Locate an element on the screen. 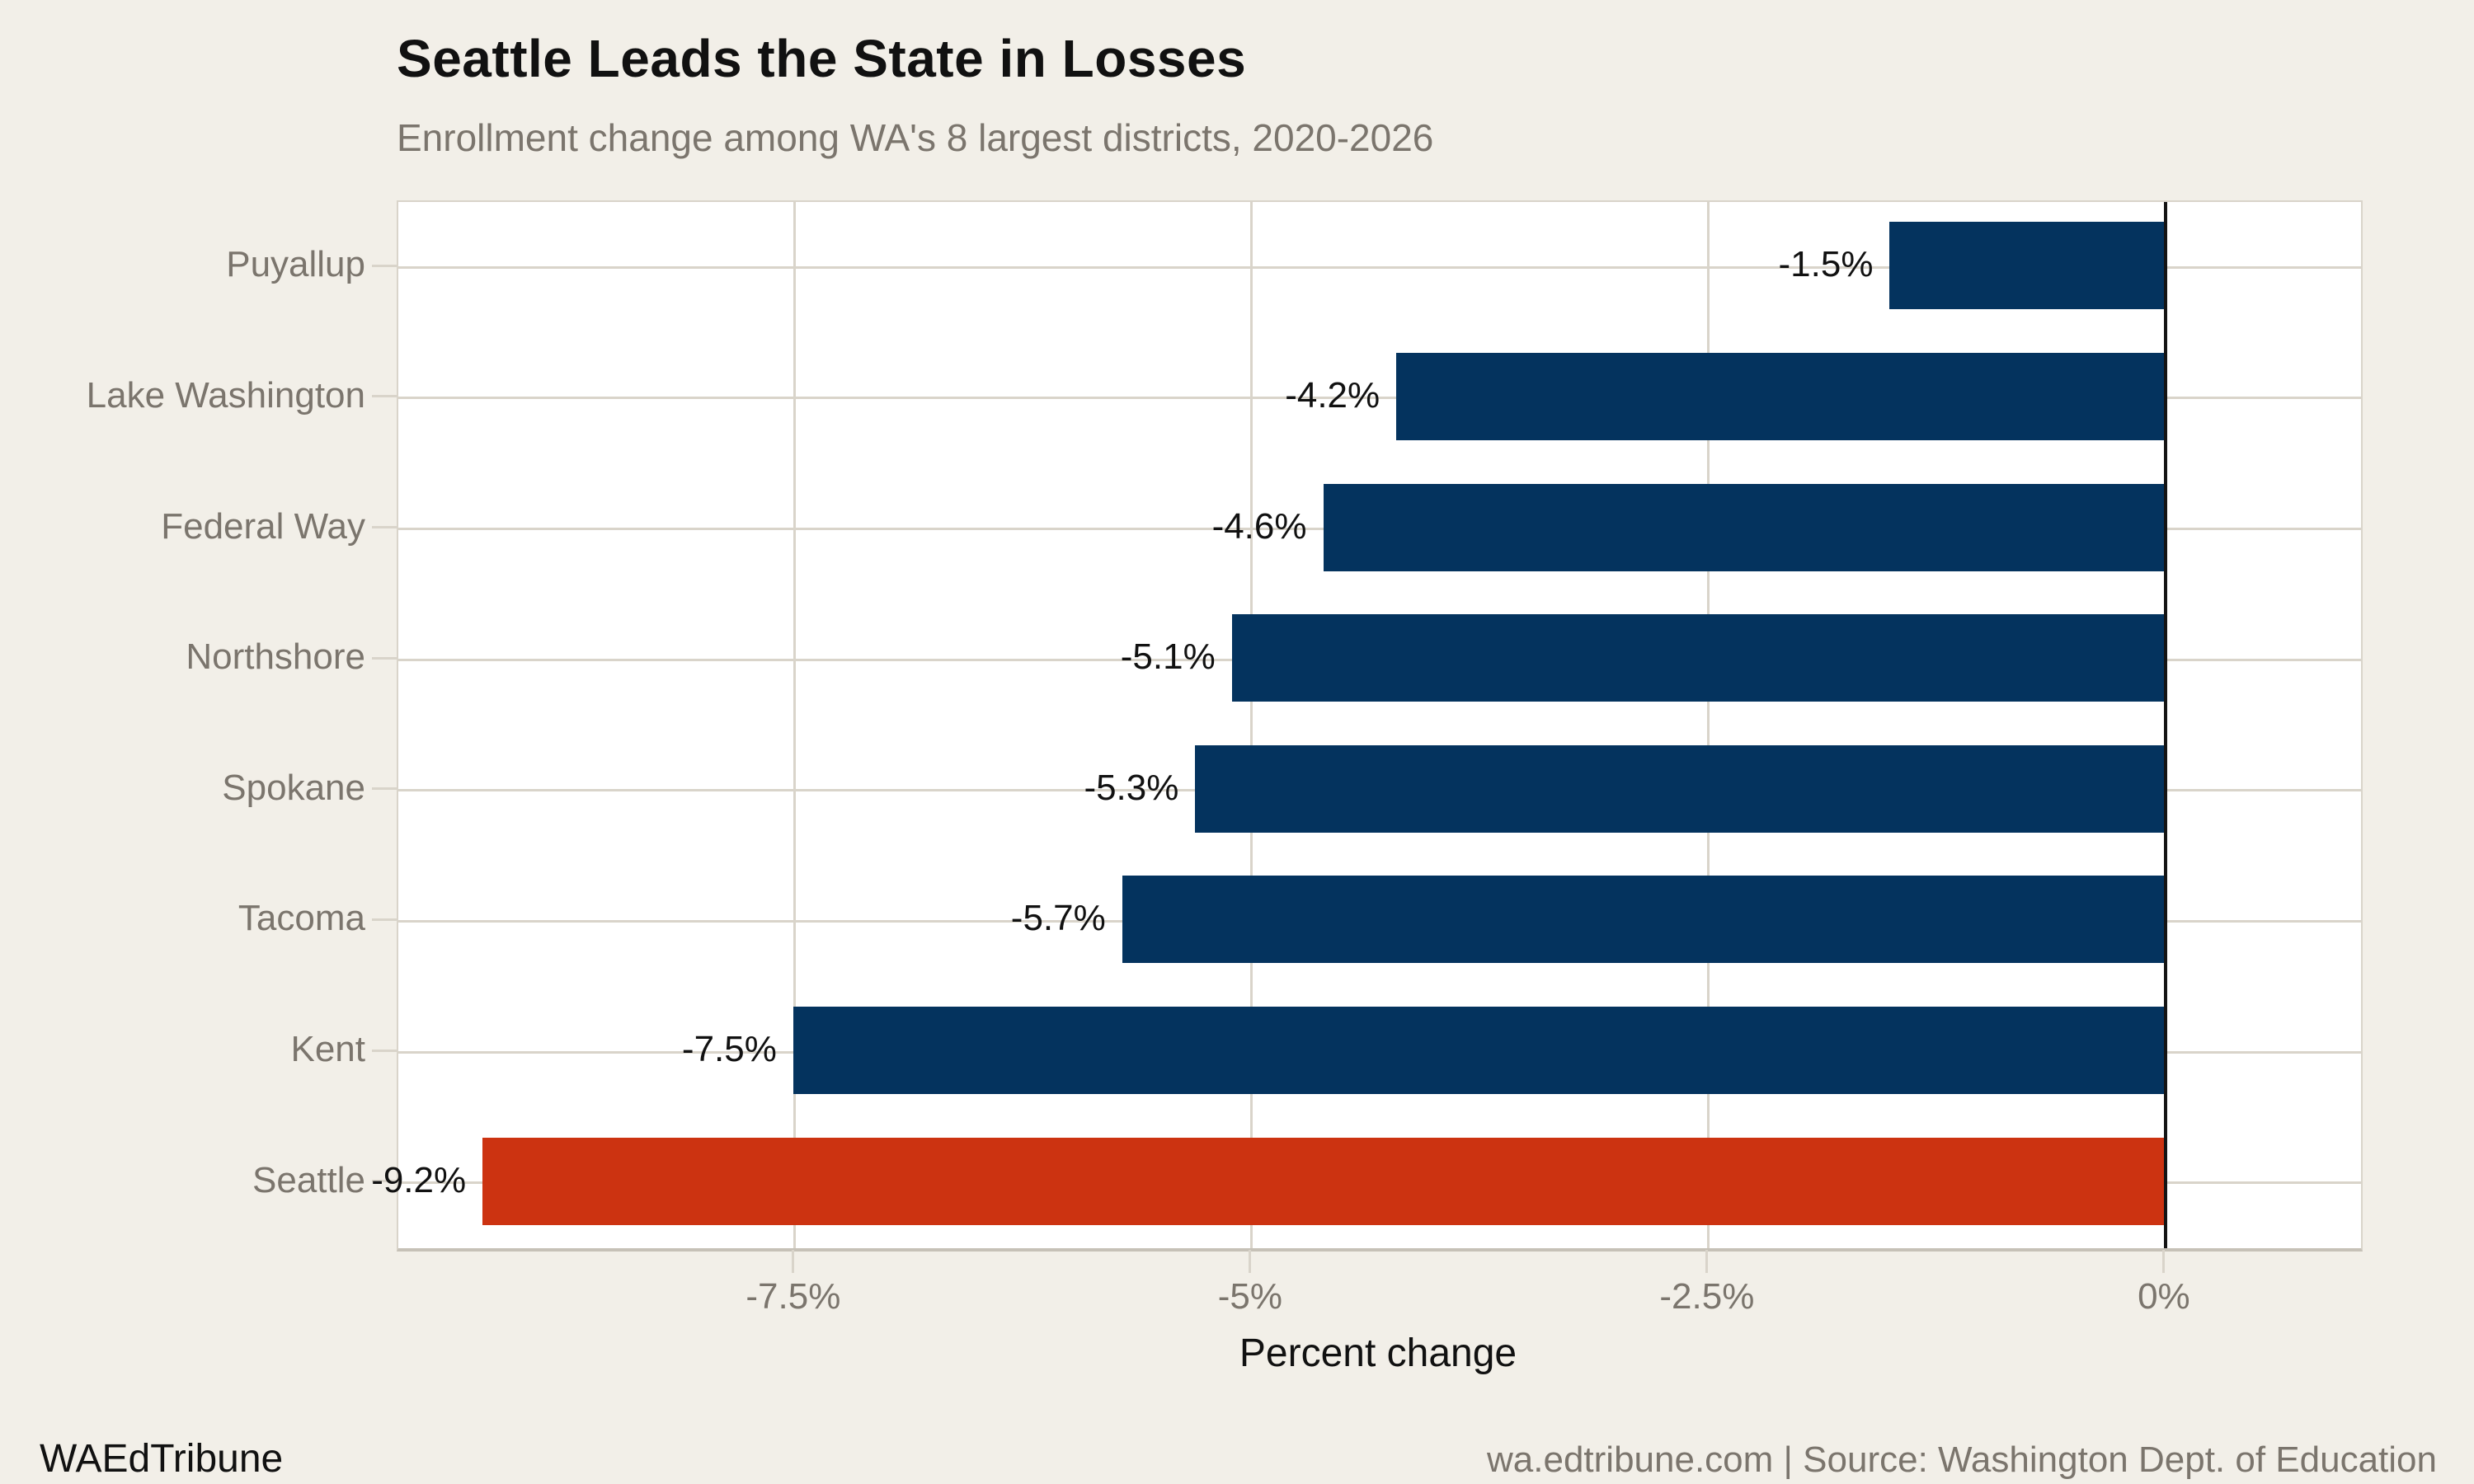 The height and width of the screenshot is (1484, 2474). bar-value-label: -4.2% is located at coordinates (1332, 395).